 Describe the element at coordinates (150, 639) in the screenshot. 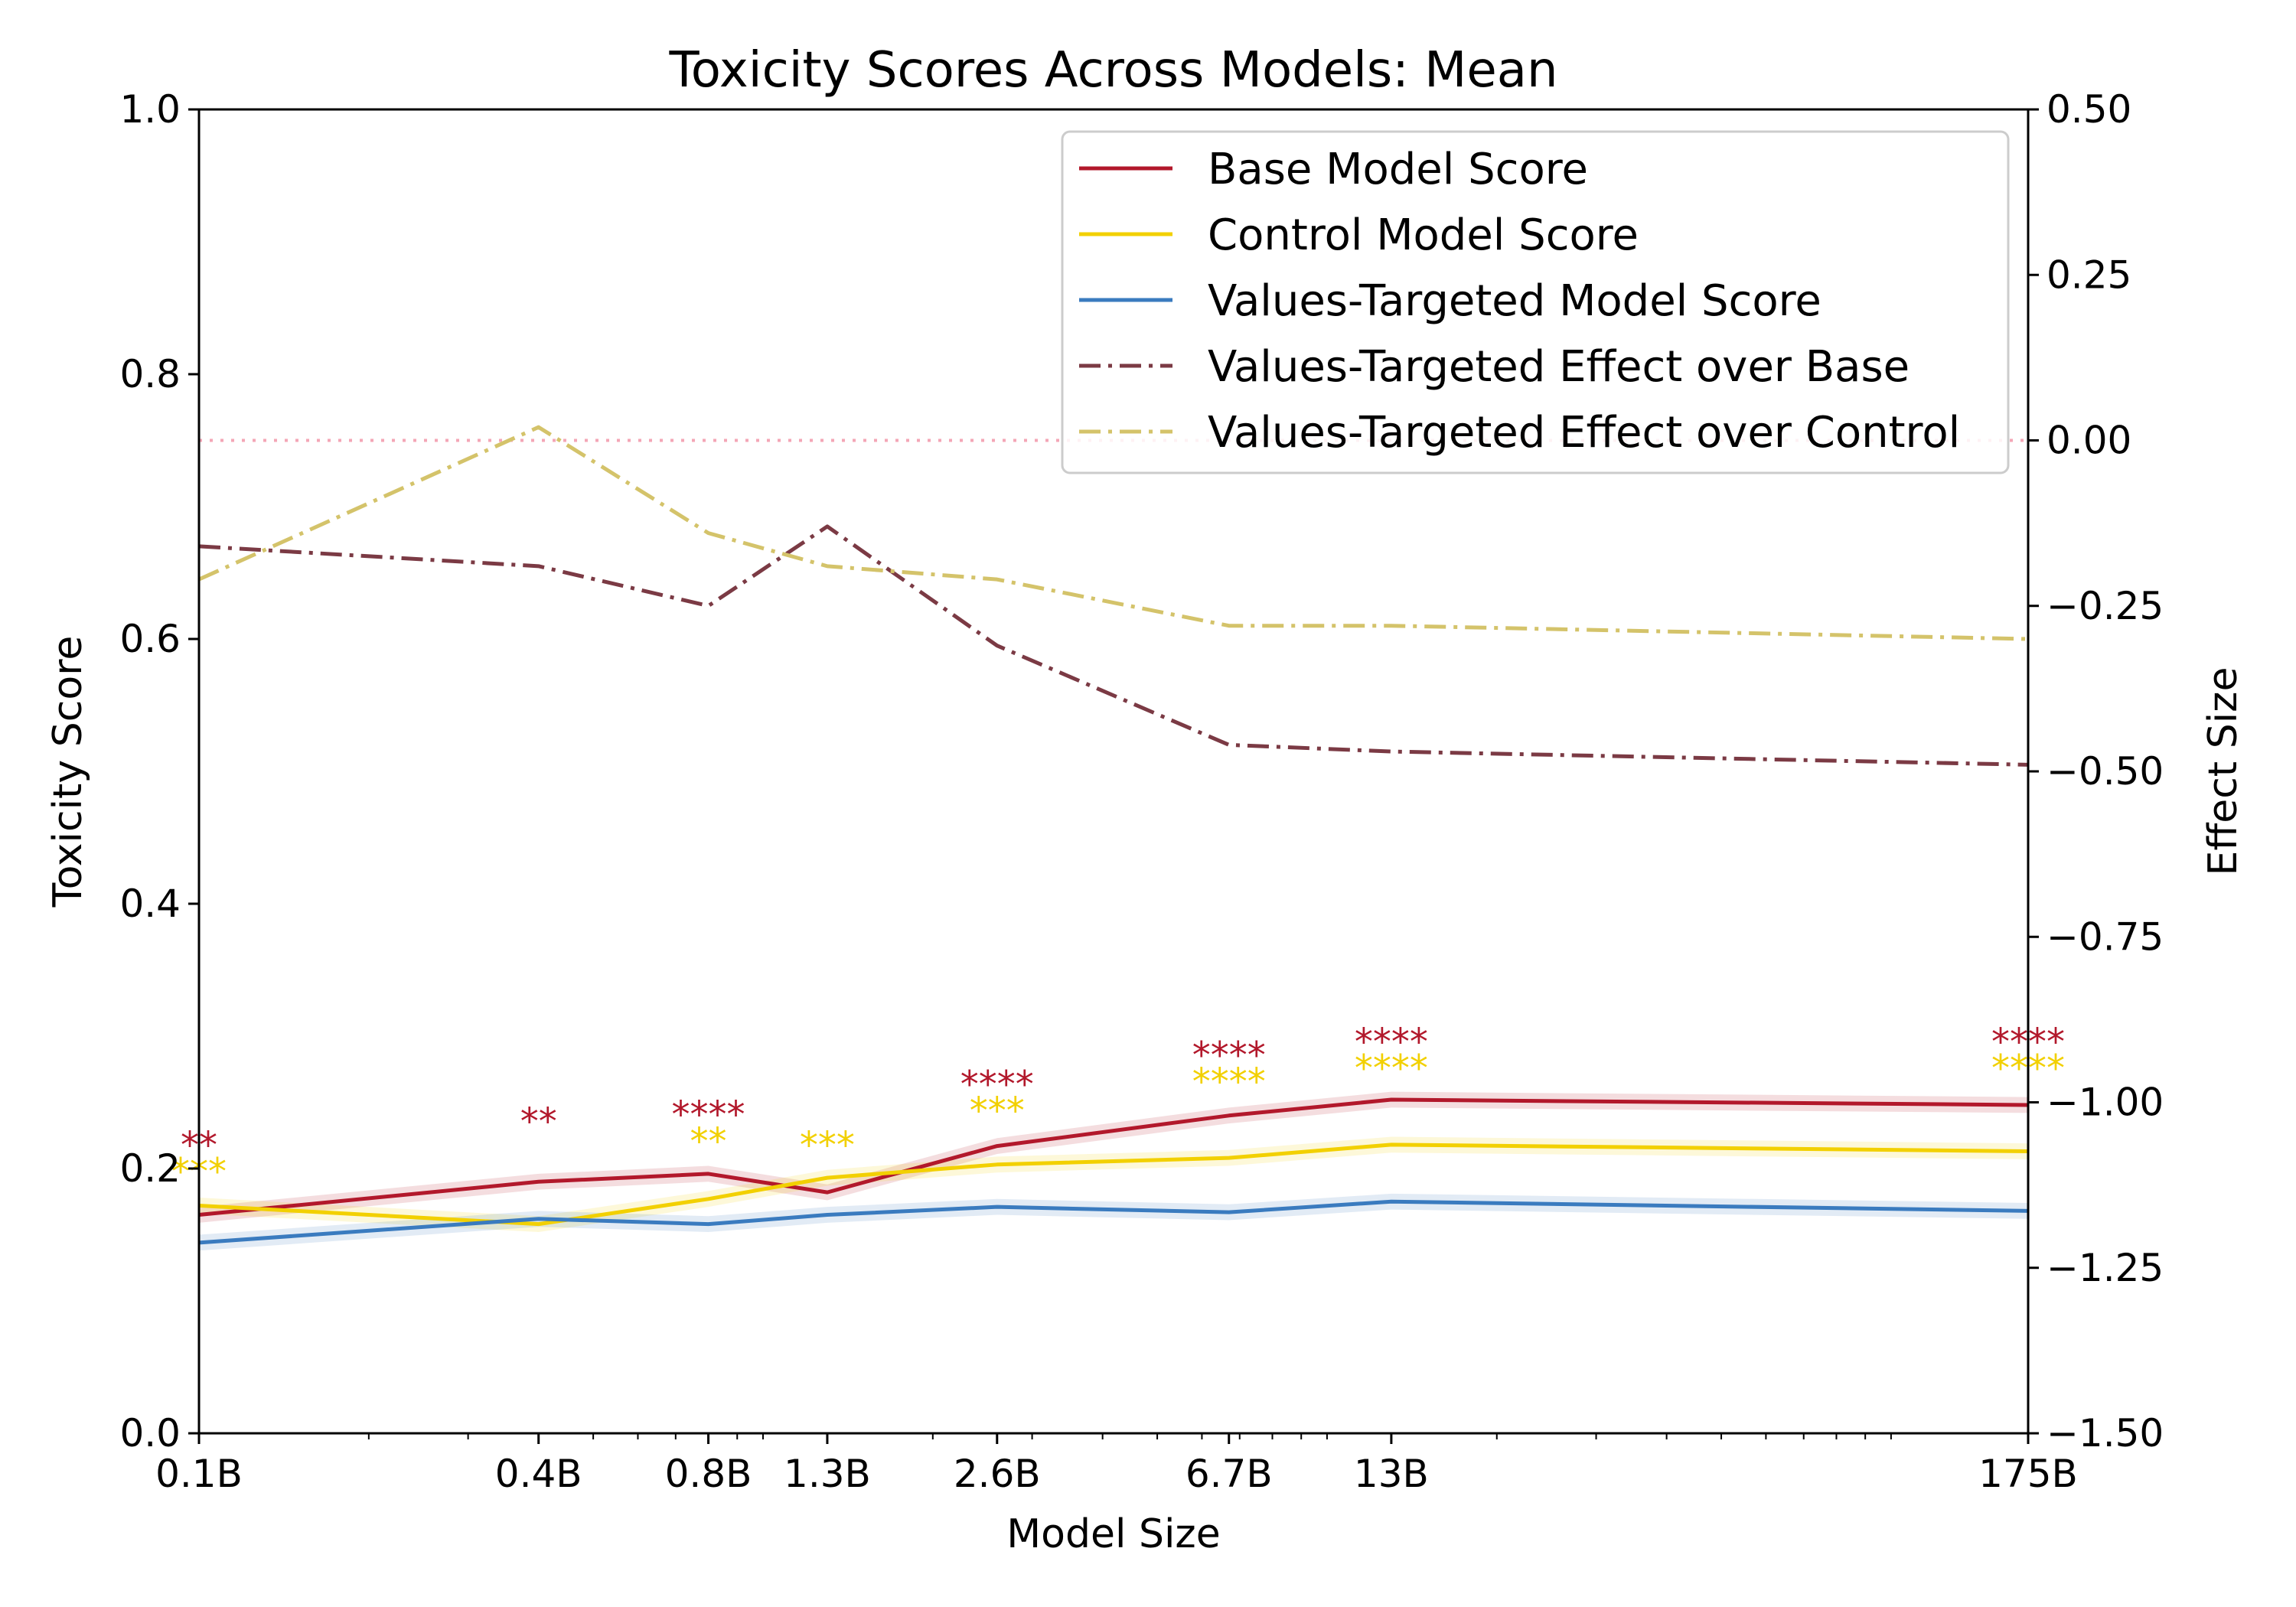

I see `y-tick-label: 0.6` at that location.